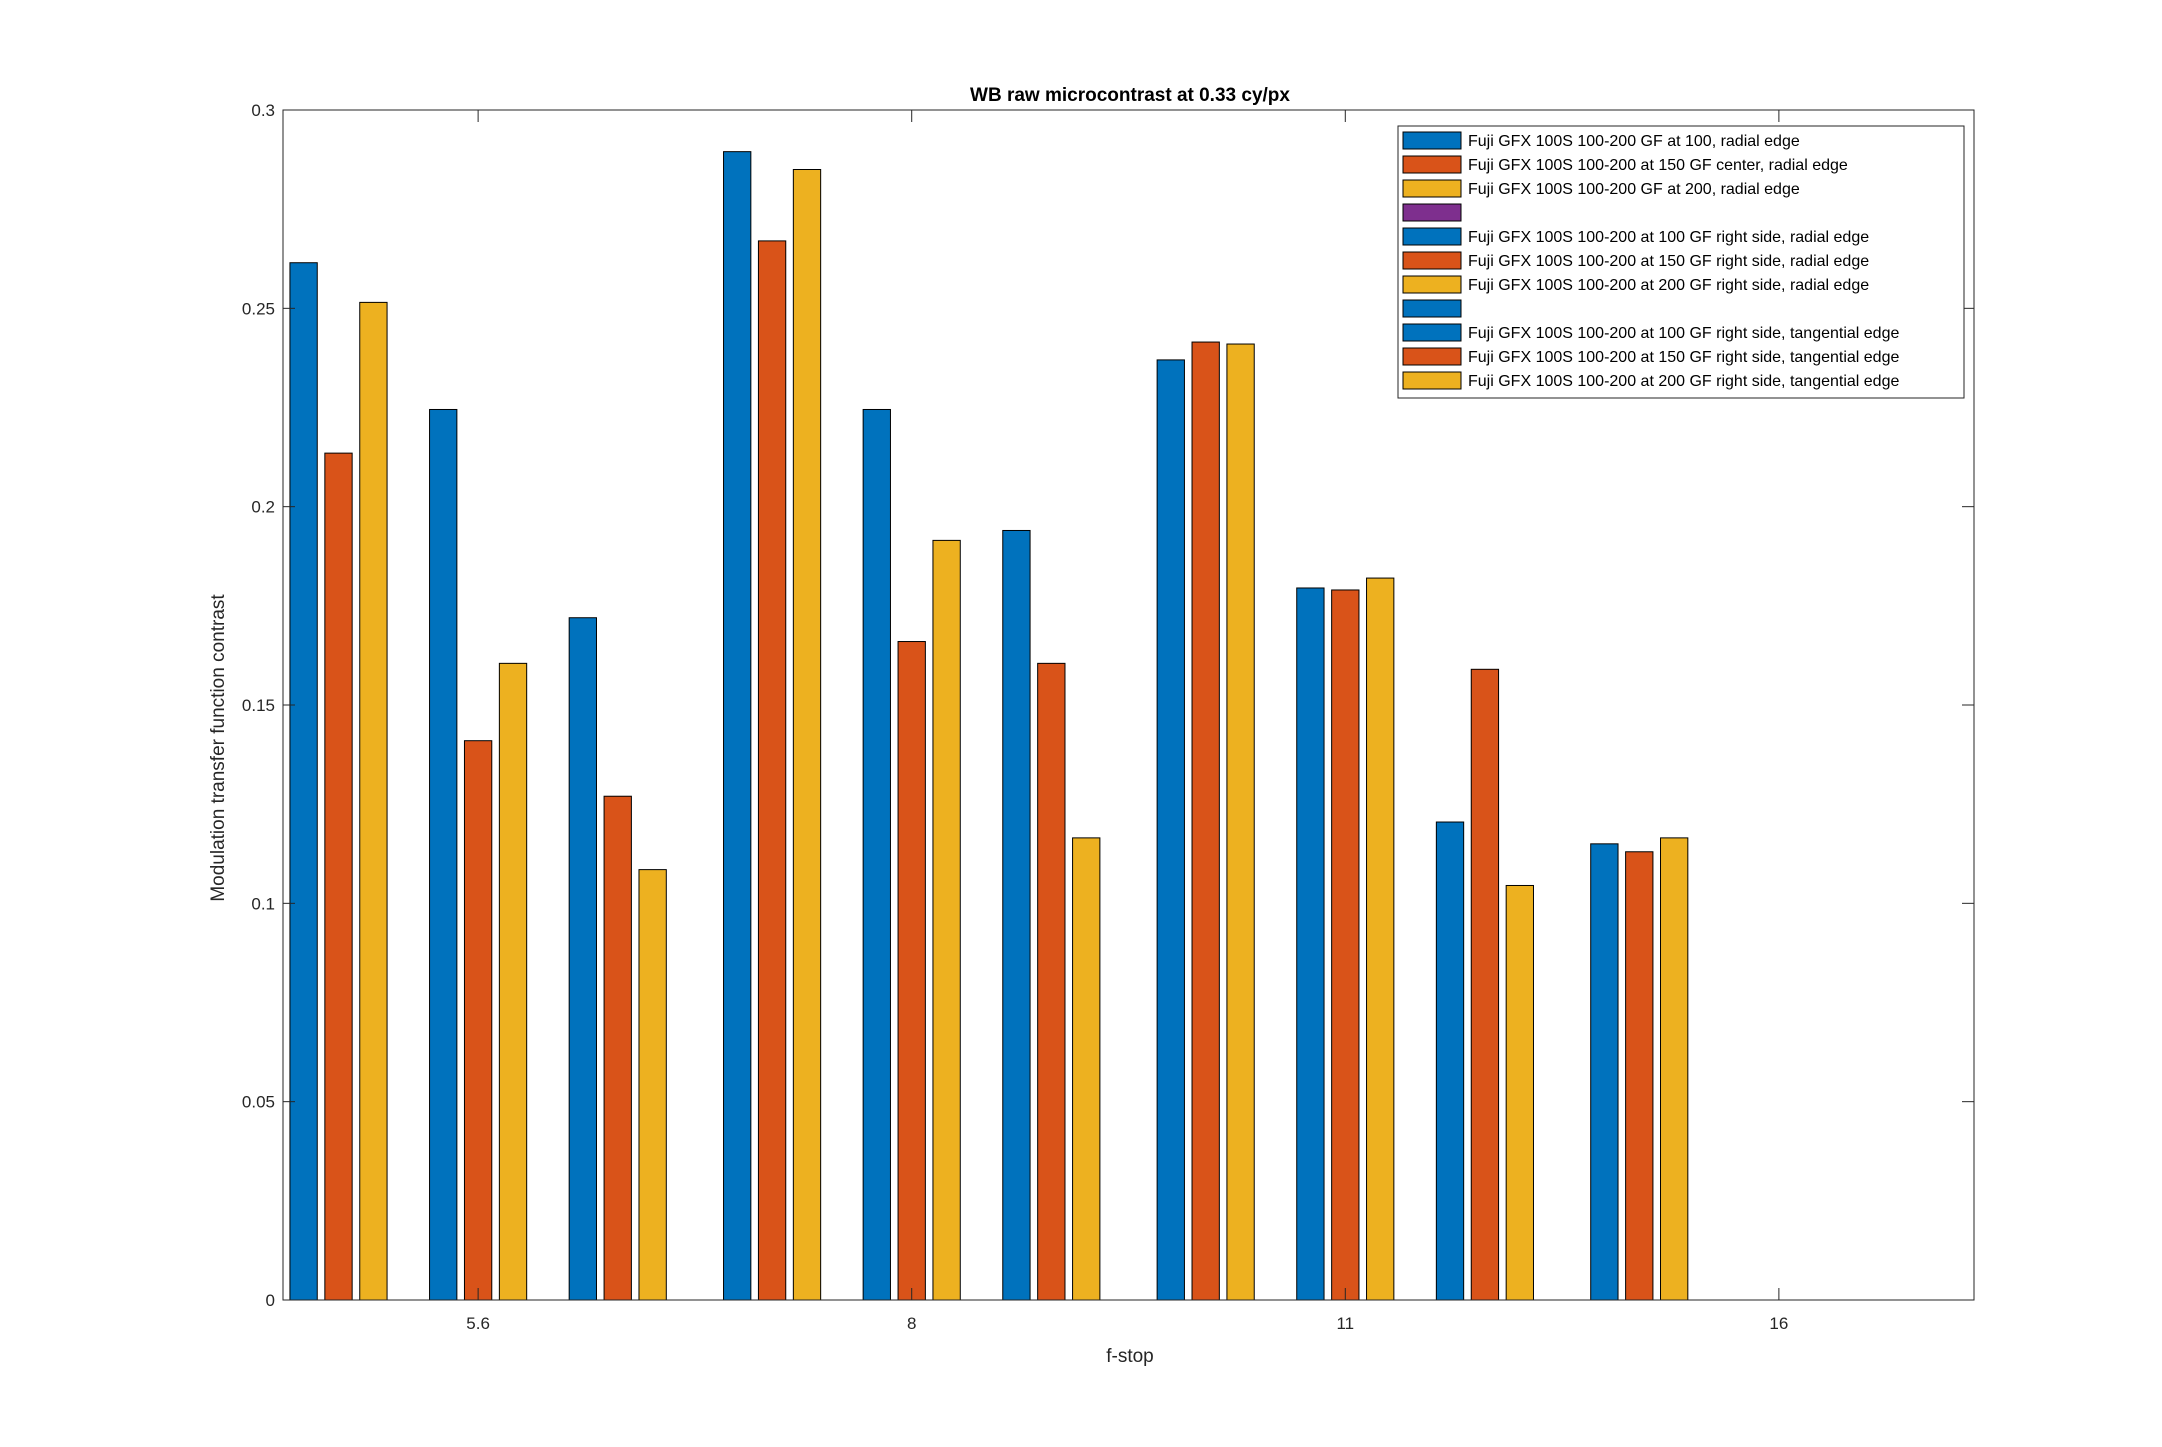  What do you see at coordinates (218, 748) in the screenshot?
I see `y-axis-label: Modulation transfer function contrast` at bounding box center [218, 748].